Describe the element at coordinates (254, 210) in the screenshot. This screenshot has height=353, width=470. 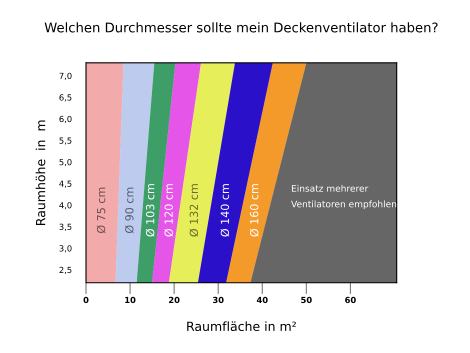
I see `series-label: Ø 160 cm` at that location.